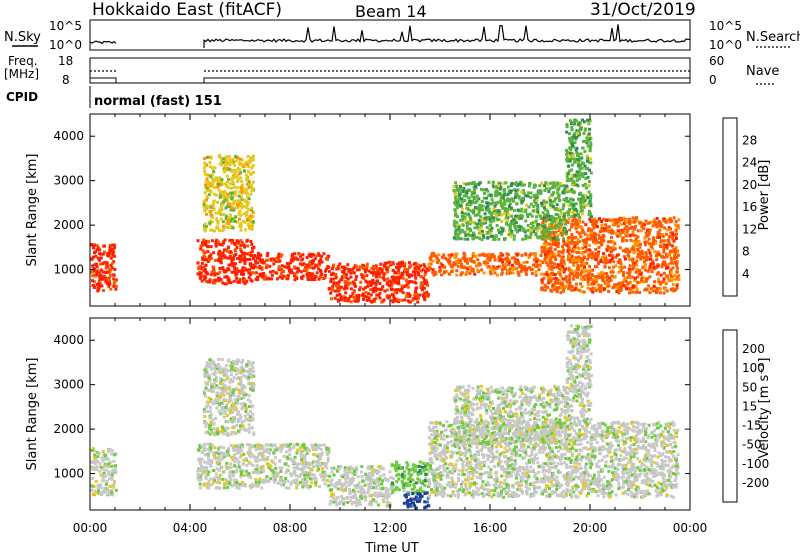  Describe the element at coordinates (725, 45) in the screenshot. I see `noise-tick-right-bottom: 10^0` at that location.